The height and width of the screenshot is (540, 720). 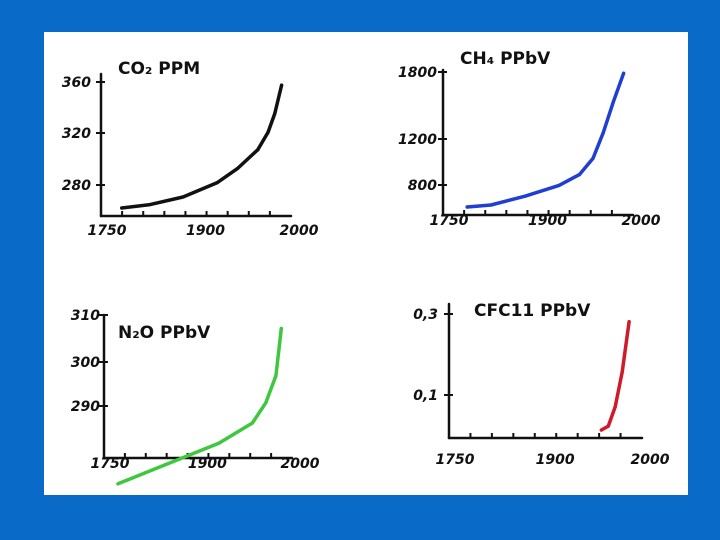 What do you see at coordinates (85, 363) in the screenshot?
I see `chart3-y-tick-label: 300` at bounding box center [85, 363].